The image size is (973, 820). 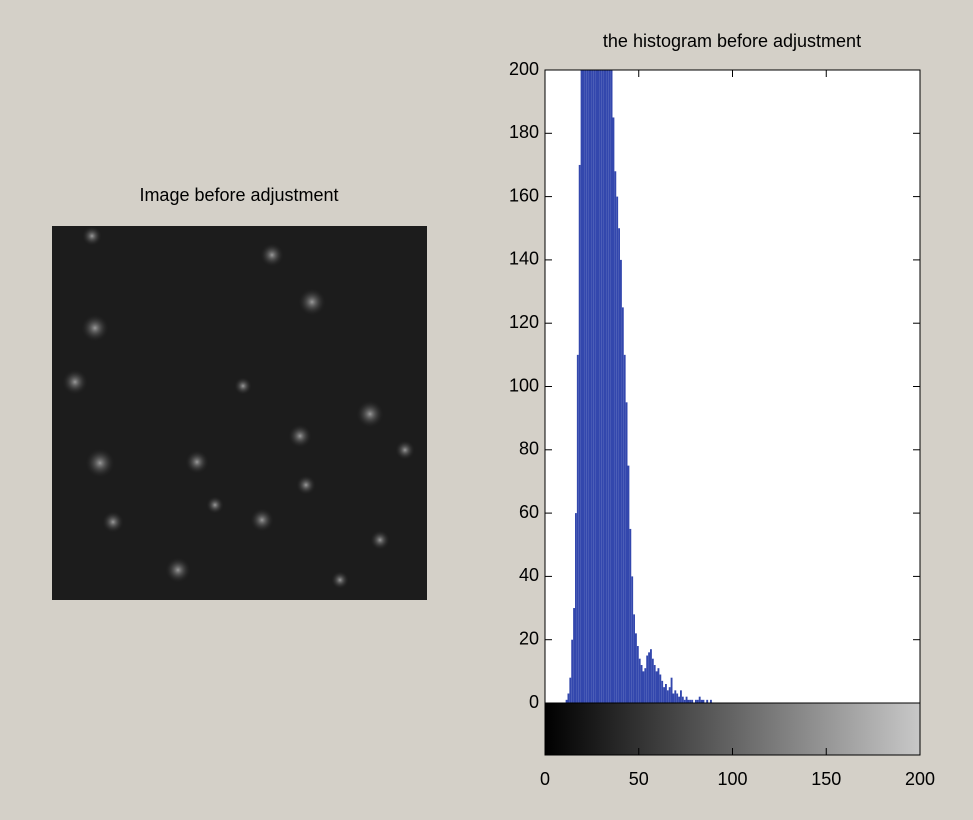 What do you see at coordinates (529, 575) in the screenshot?
I see `y-tick-label: 40` at bounding box center [529, 575].